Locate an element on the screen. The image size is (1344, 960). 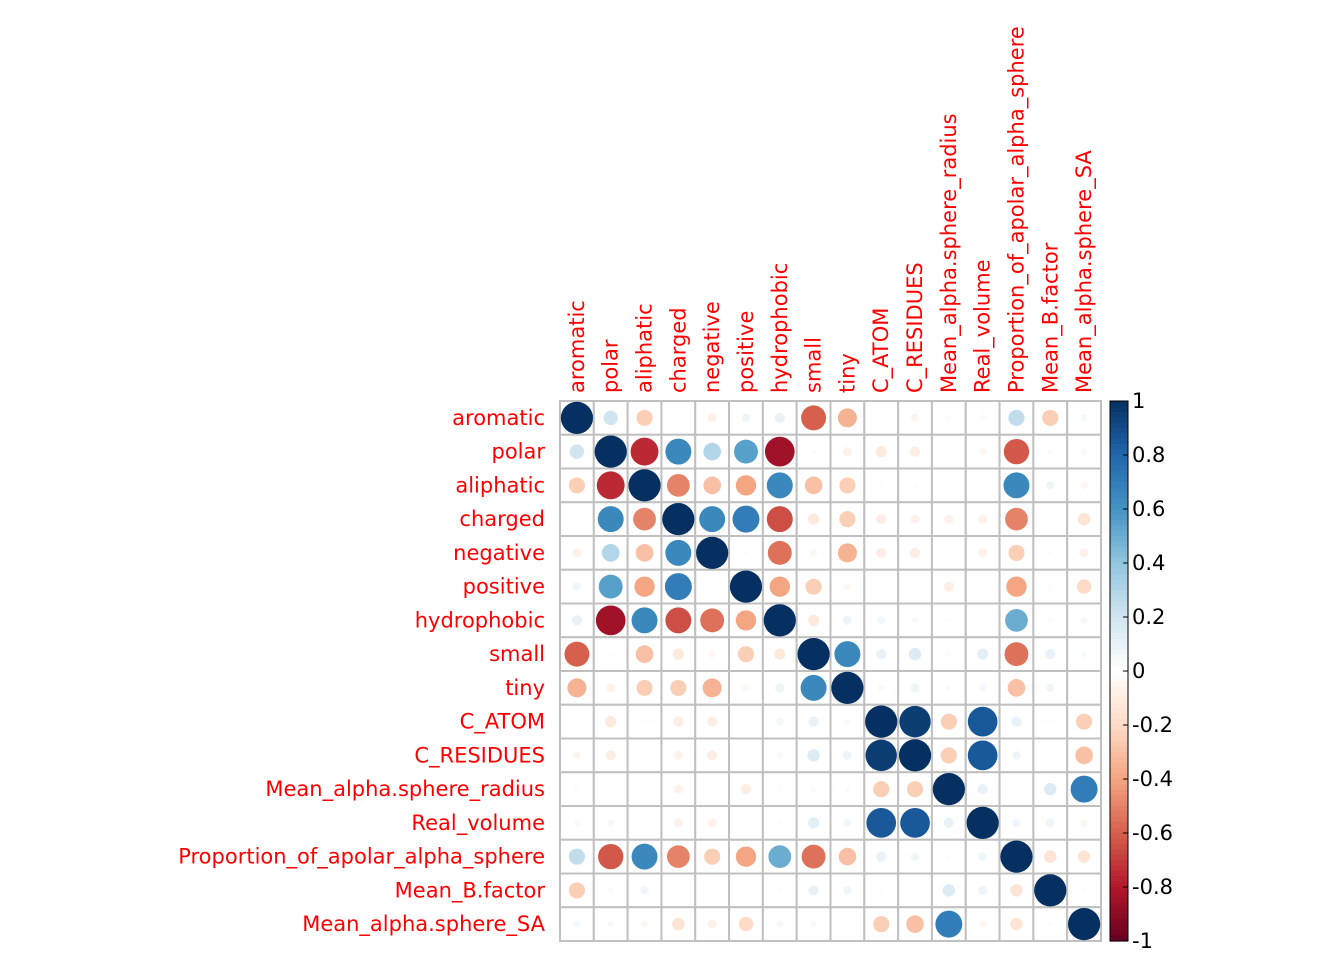
row-label: polar is located at coordinates (518, 452).